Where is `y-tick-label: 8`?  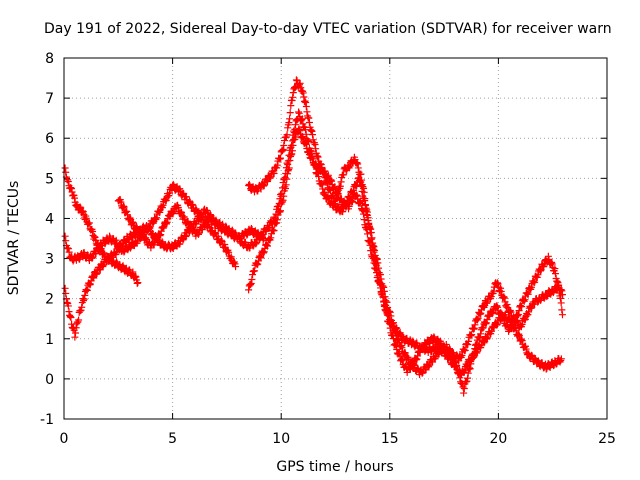 y-tick-label: 8 is located at coordinates (49, 59).